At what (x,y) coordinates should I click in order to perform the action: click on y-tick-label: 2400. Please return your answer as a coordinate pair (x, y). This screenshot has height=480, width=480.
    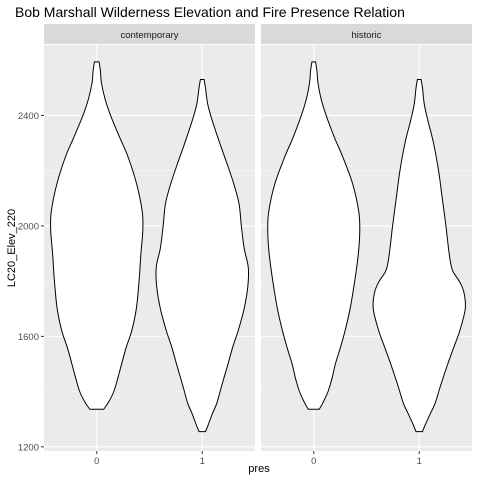
    Looking at the image, I should click on (28, 116).